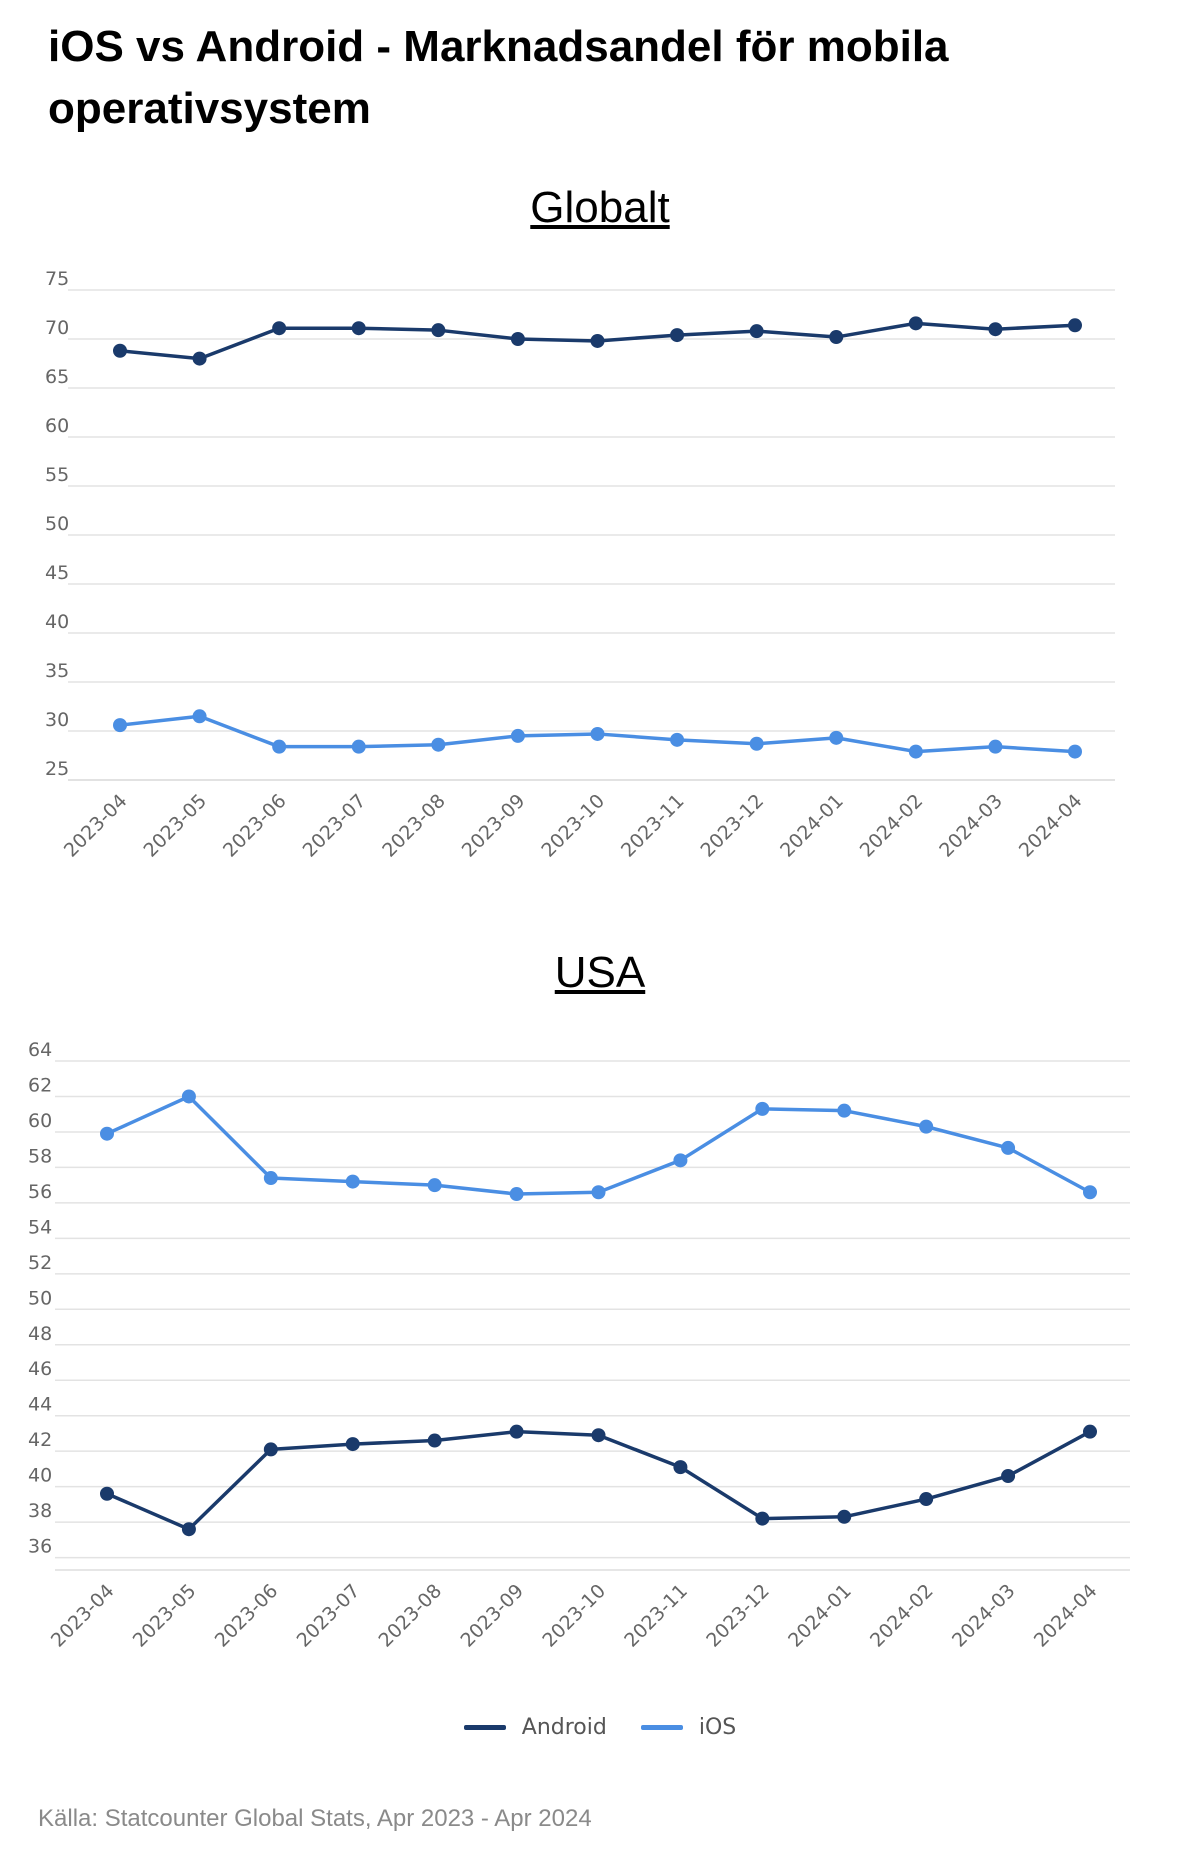 The height and width of the screenshot is (1850, 1200). I want to click on series-line-android, so click(598, 1480).